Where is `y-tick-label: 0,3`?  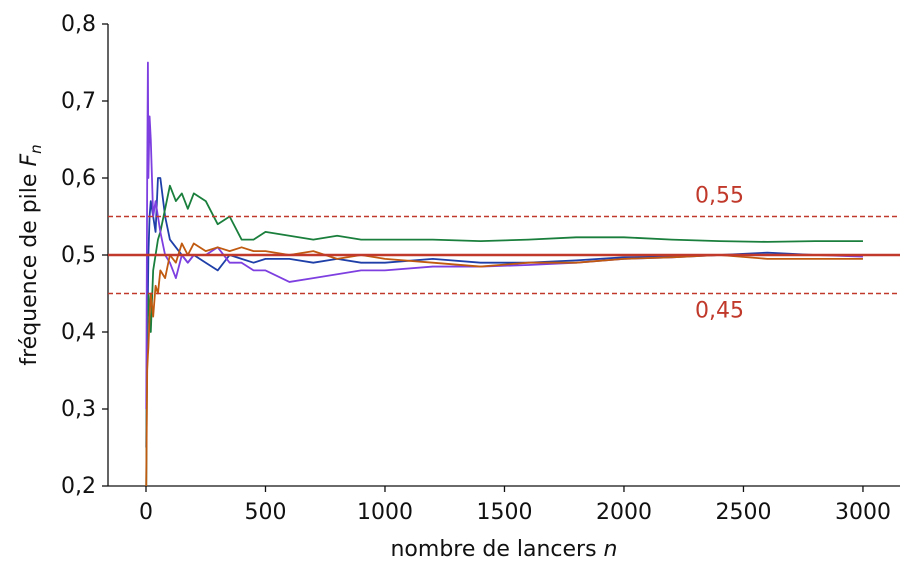
y-tick-label: 0,3 is located at coordinates (78, 409).